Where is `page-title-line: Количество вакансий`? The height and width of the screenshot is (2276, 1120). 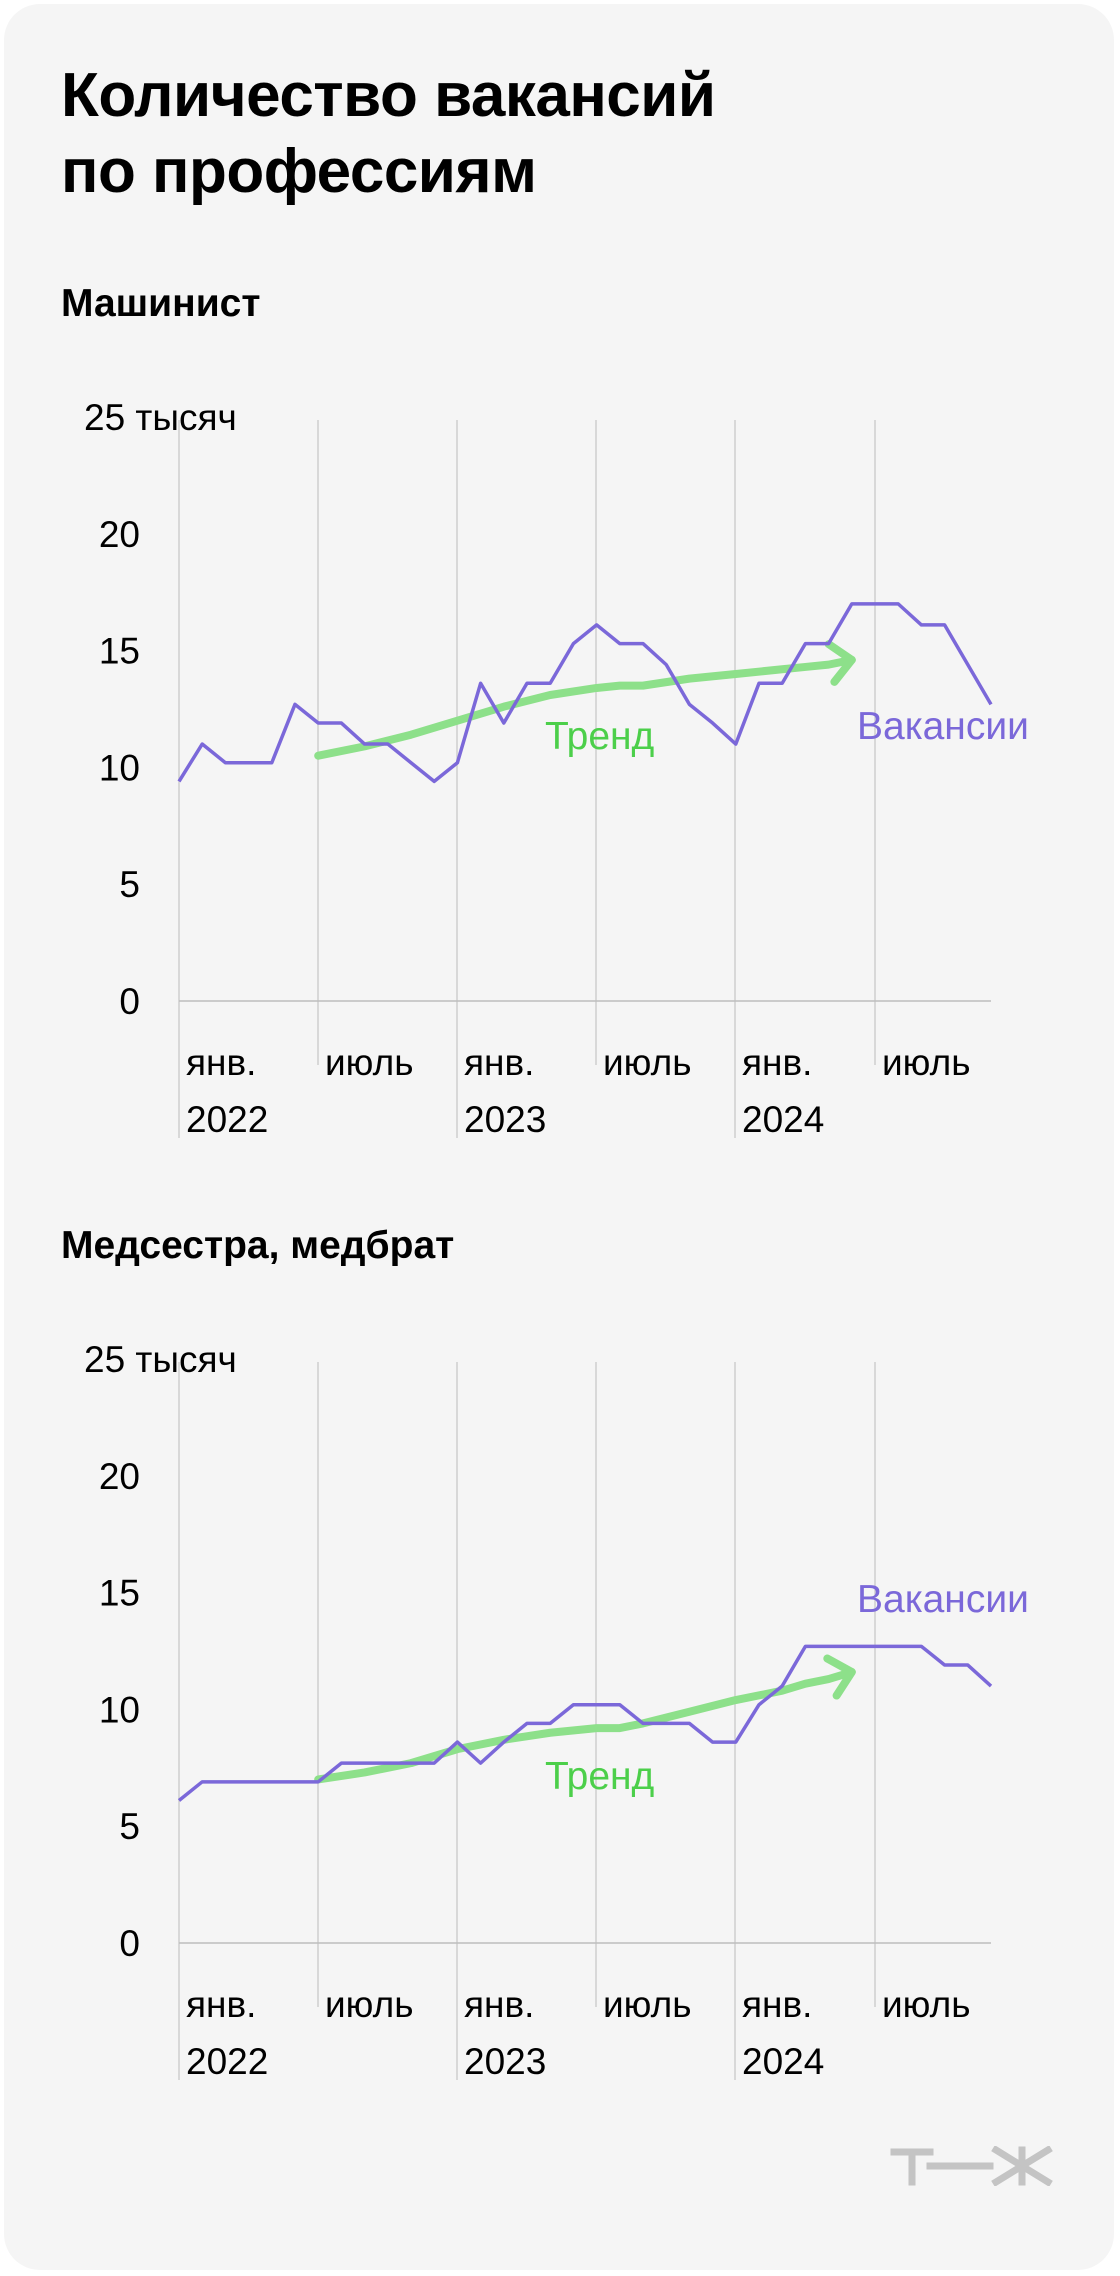
page-title-line: Количество вакансий is located at coordinates (388, 95).